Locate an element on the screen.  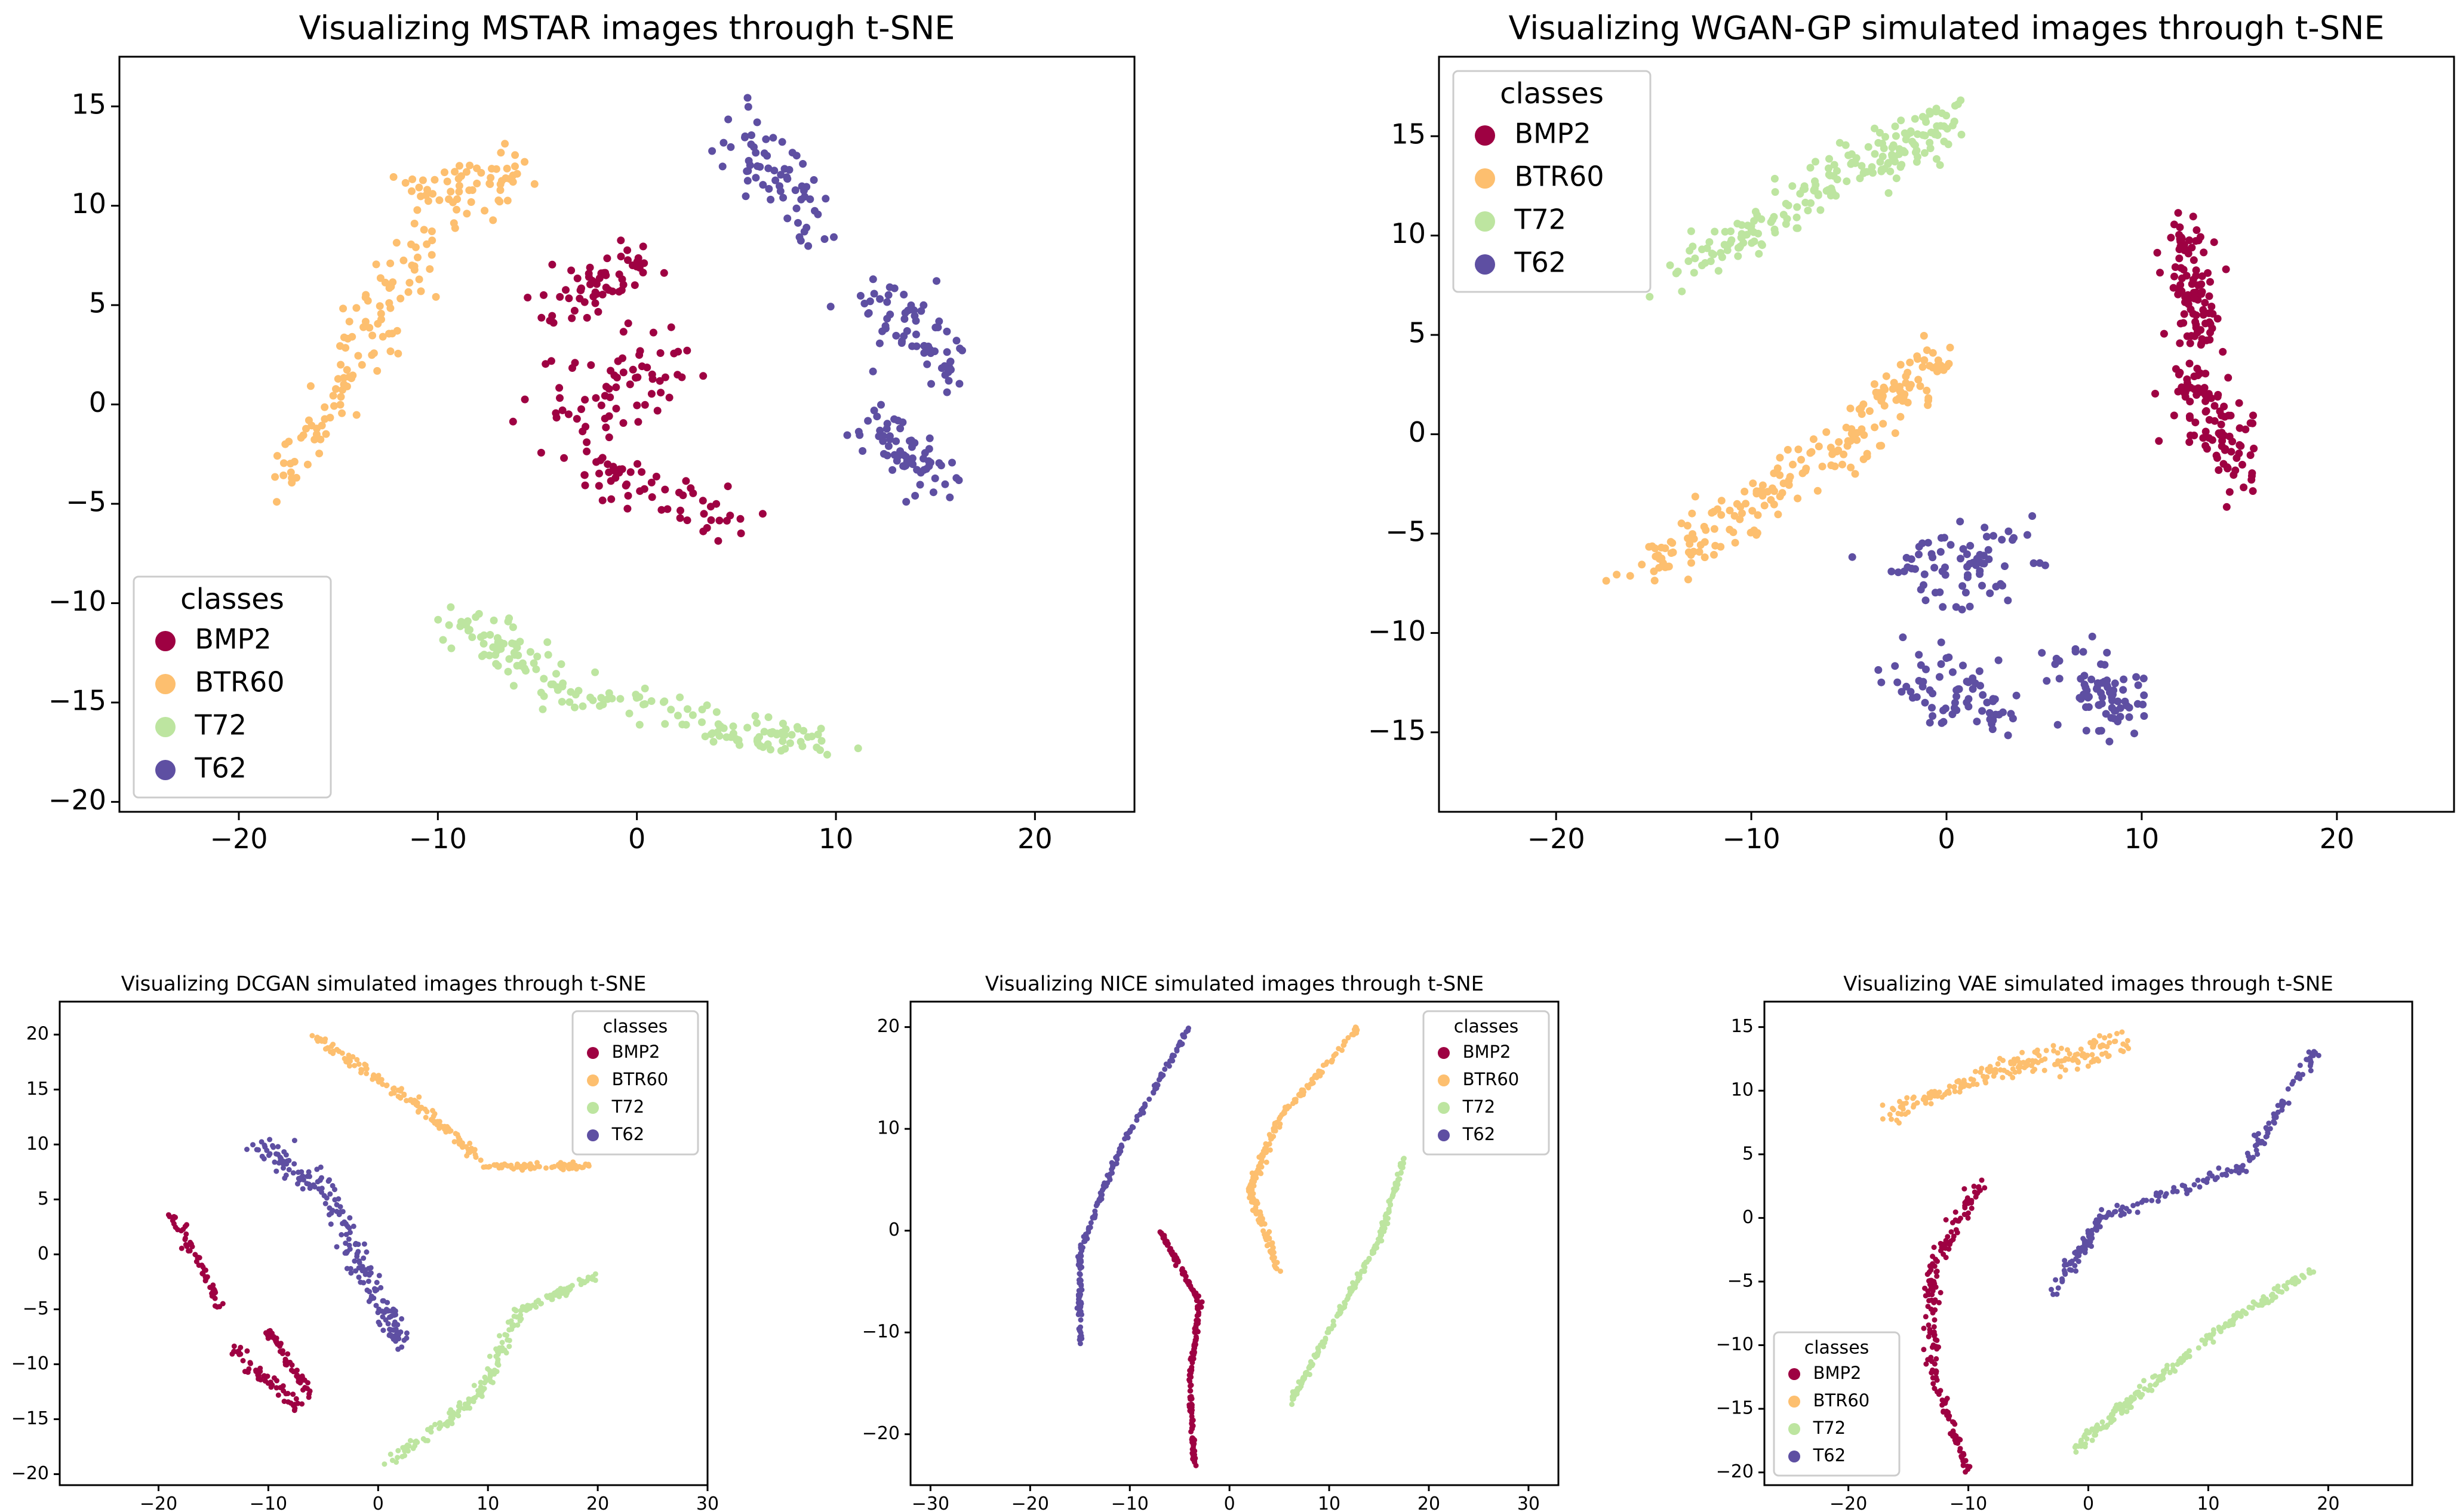
legend-label-t62: T62 is located at coordinates (1540, 263).